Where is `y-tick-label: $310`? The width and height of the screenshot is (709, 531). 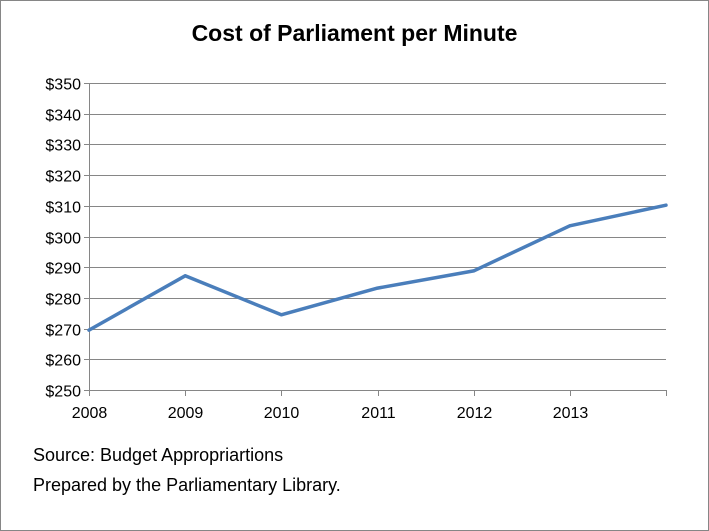 y-tick-label: $310 is located at coordinates (63, 208).